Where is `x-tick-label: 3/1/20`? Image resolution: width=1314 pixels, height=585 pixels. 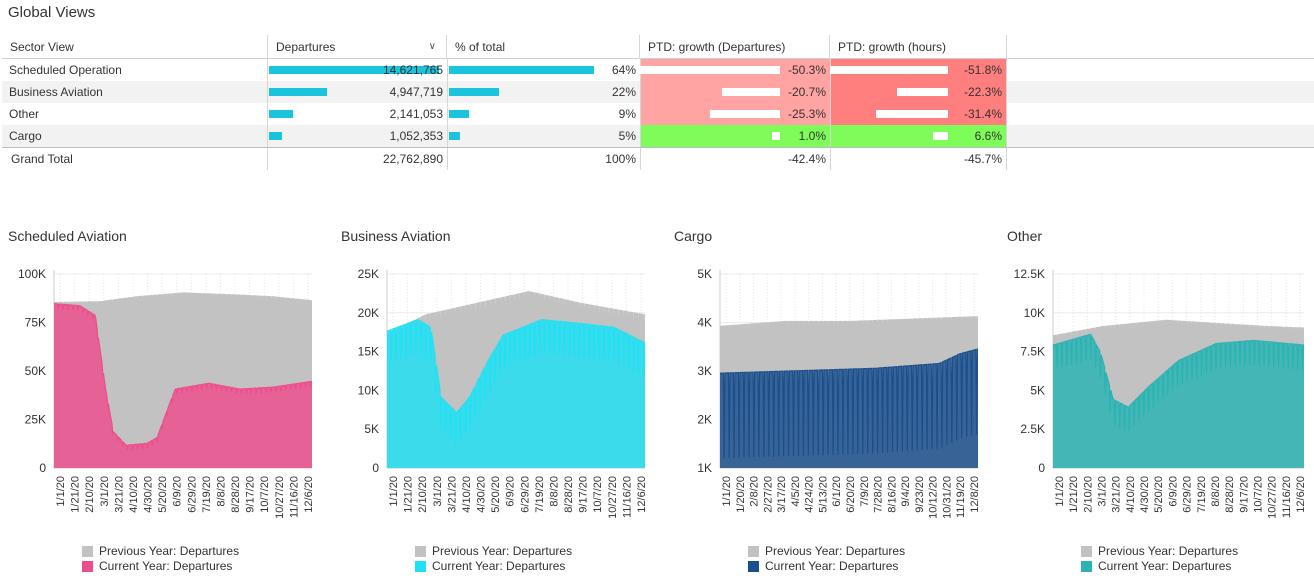
x-tick-label: 3/1/20 is located at coordinates (1103, 491).